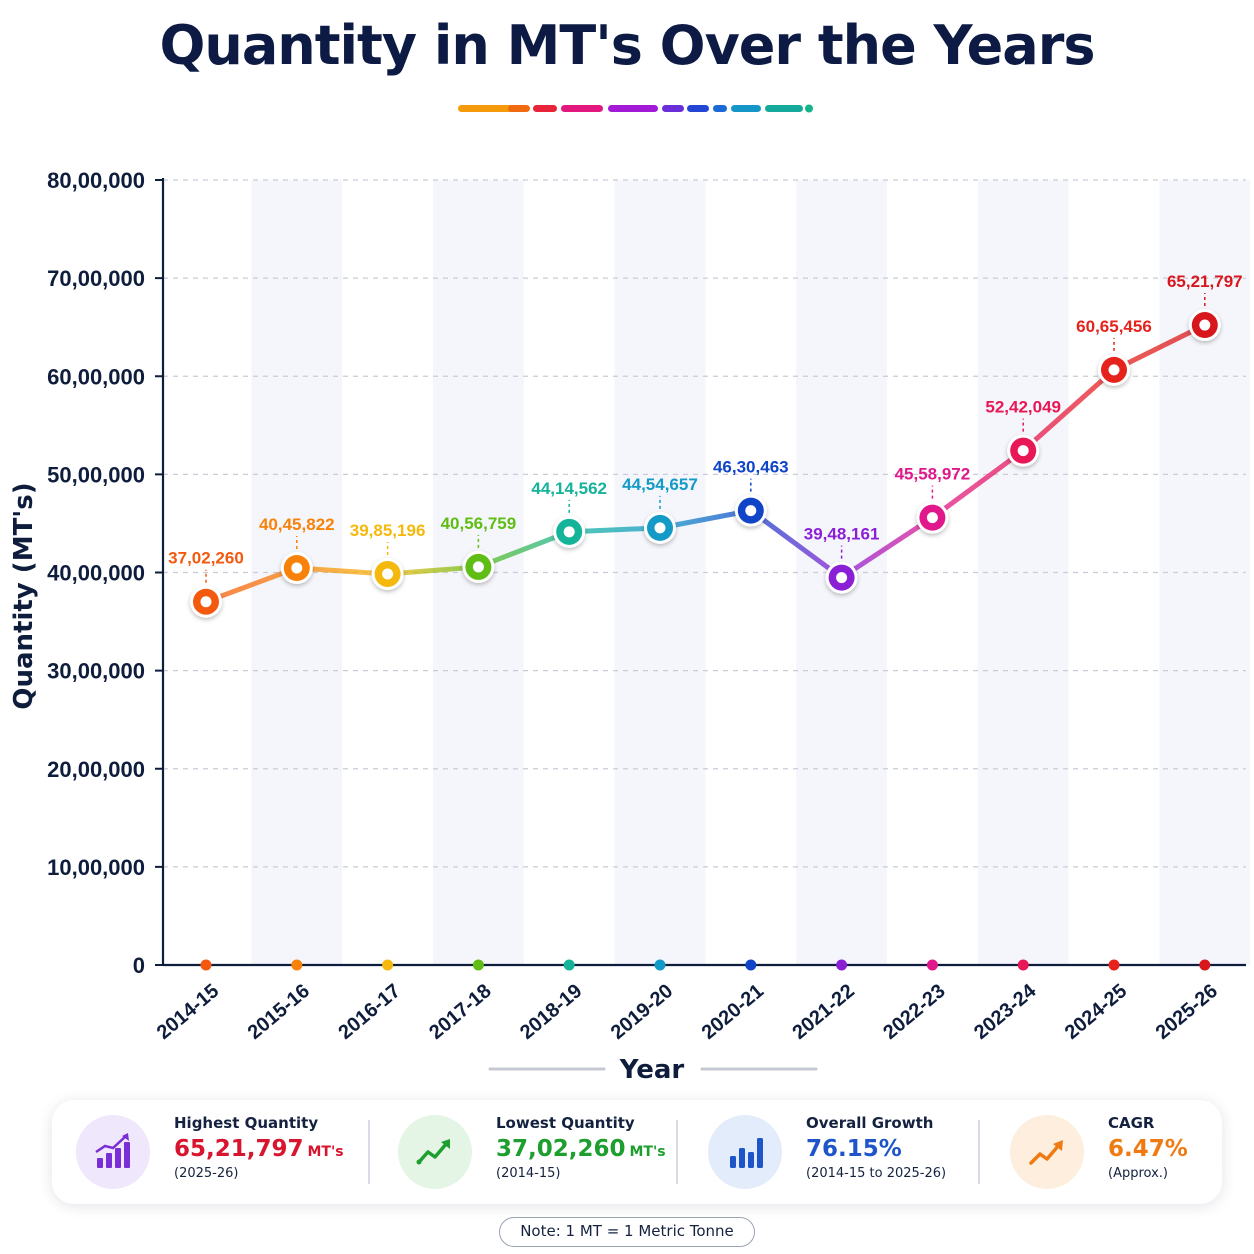 The height and width of the screenshot is (1254, 1254). Describe the element at coordinates (1187, 1012) in the screenshot. I see `x-tick-label: 2025-26` at that location.